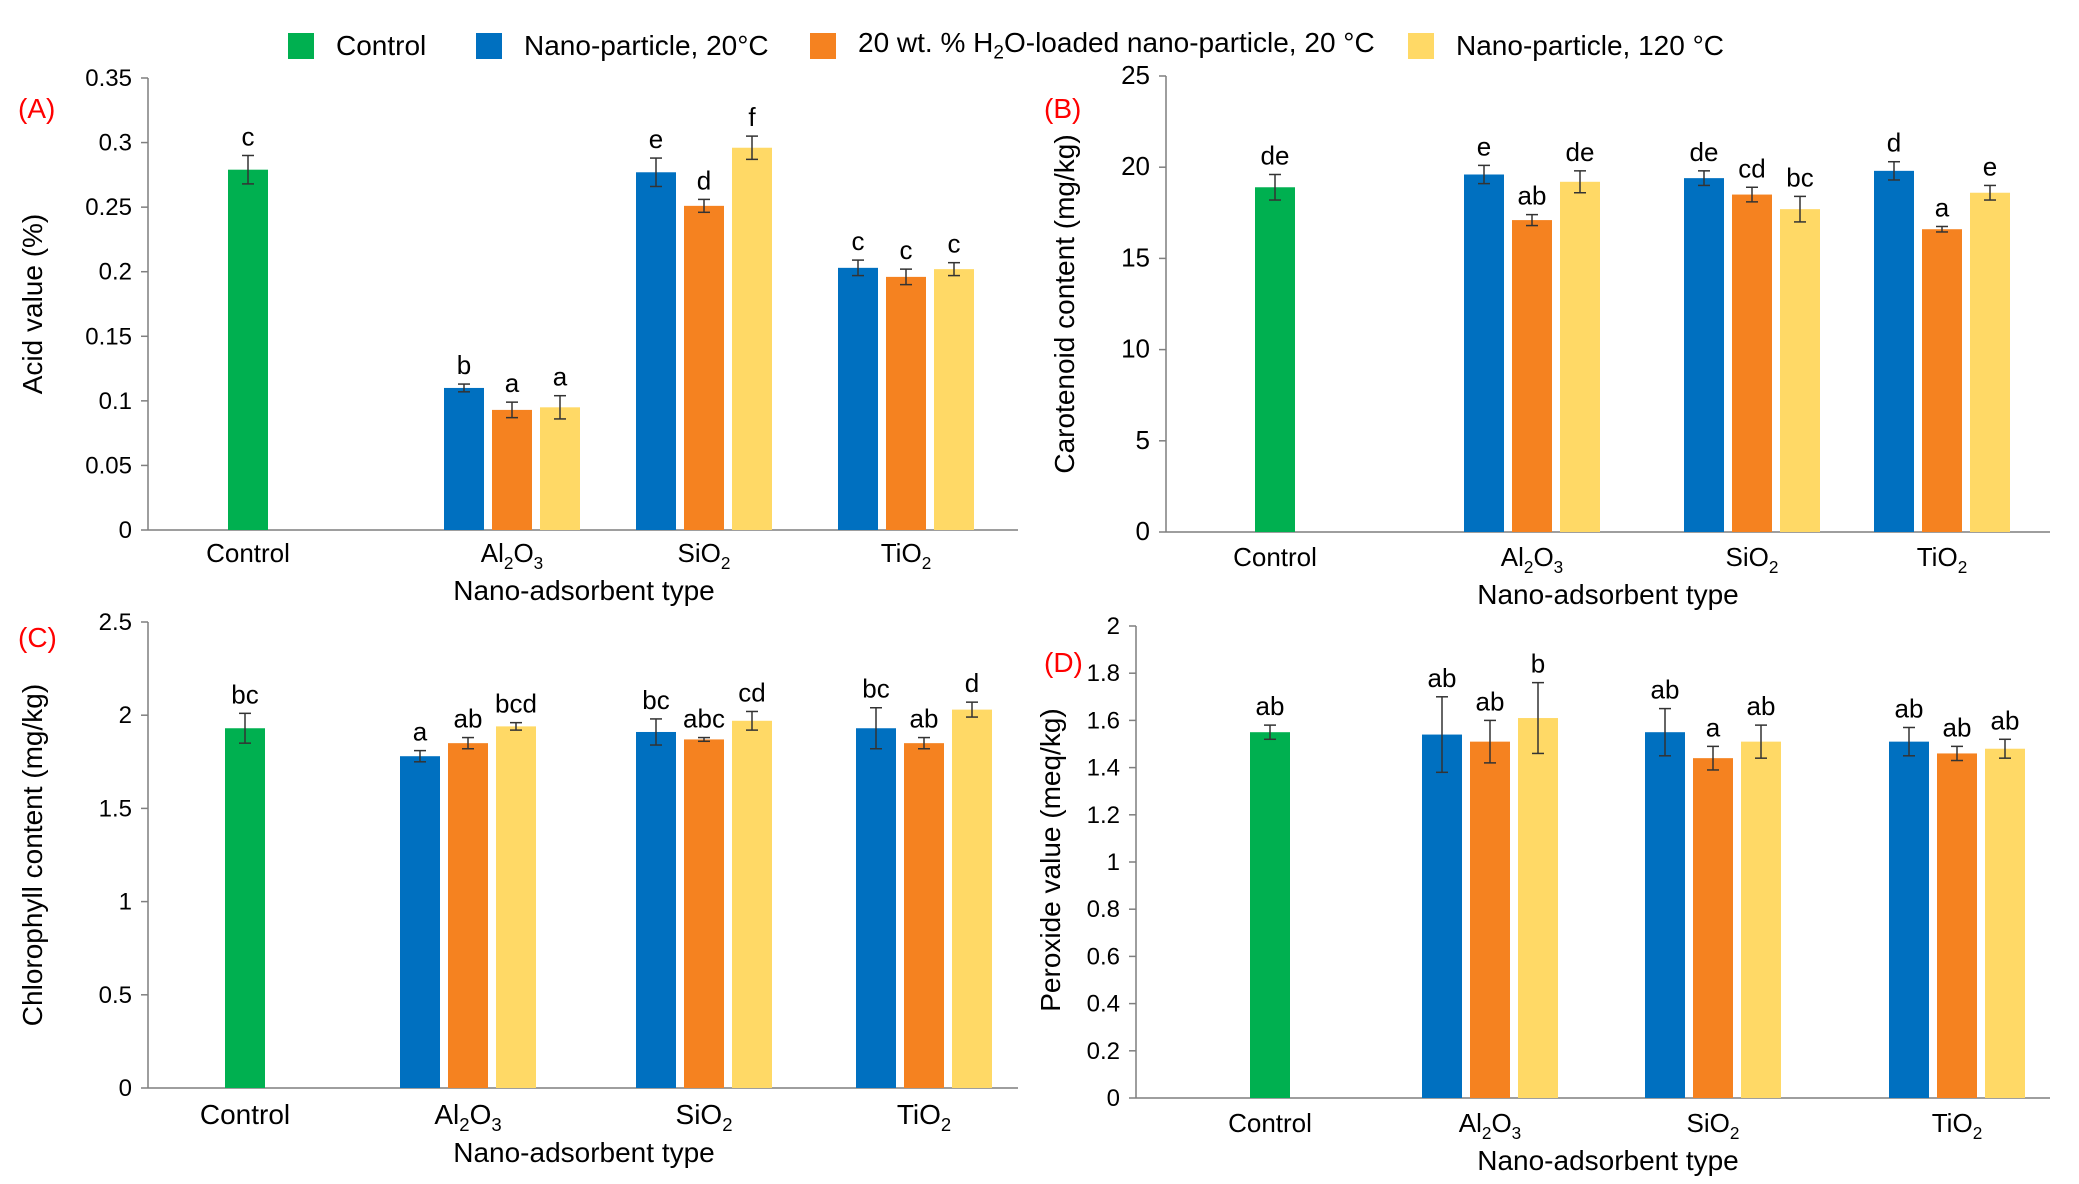 The image size is (2079, 1184). What do you see at coordinates (1103, 673) in the screenshot?
I see `panel-d-y-tick-label: 1.8` at bounding box center [1103, 673].